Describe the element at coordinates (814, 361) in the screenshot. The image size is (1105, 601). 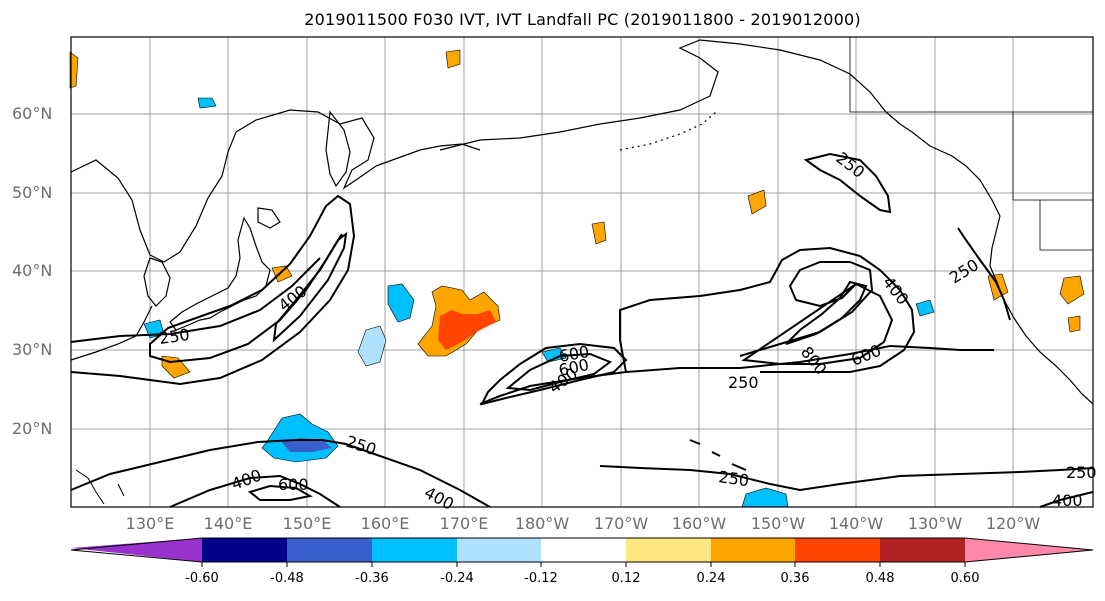
I see `contour-label: 800` at that location.